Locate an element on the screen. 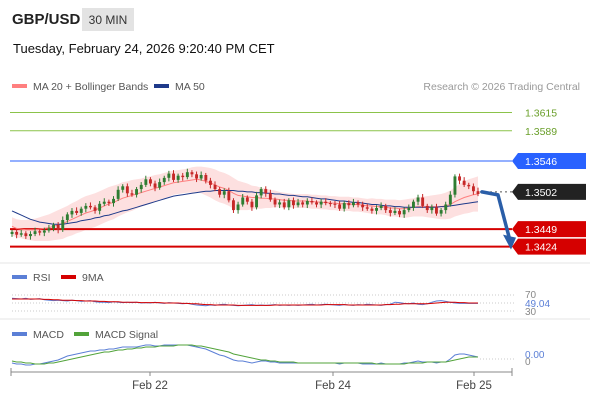 Image resolution: width=590 pixels, height=400 pixels. timeframe-badge is located at coordinates (108, 19).